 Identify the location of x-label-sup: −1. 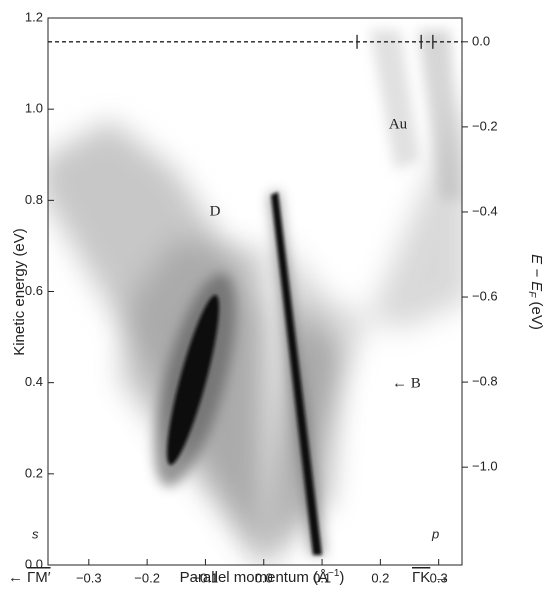
(334, 573).